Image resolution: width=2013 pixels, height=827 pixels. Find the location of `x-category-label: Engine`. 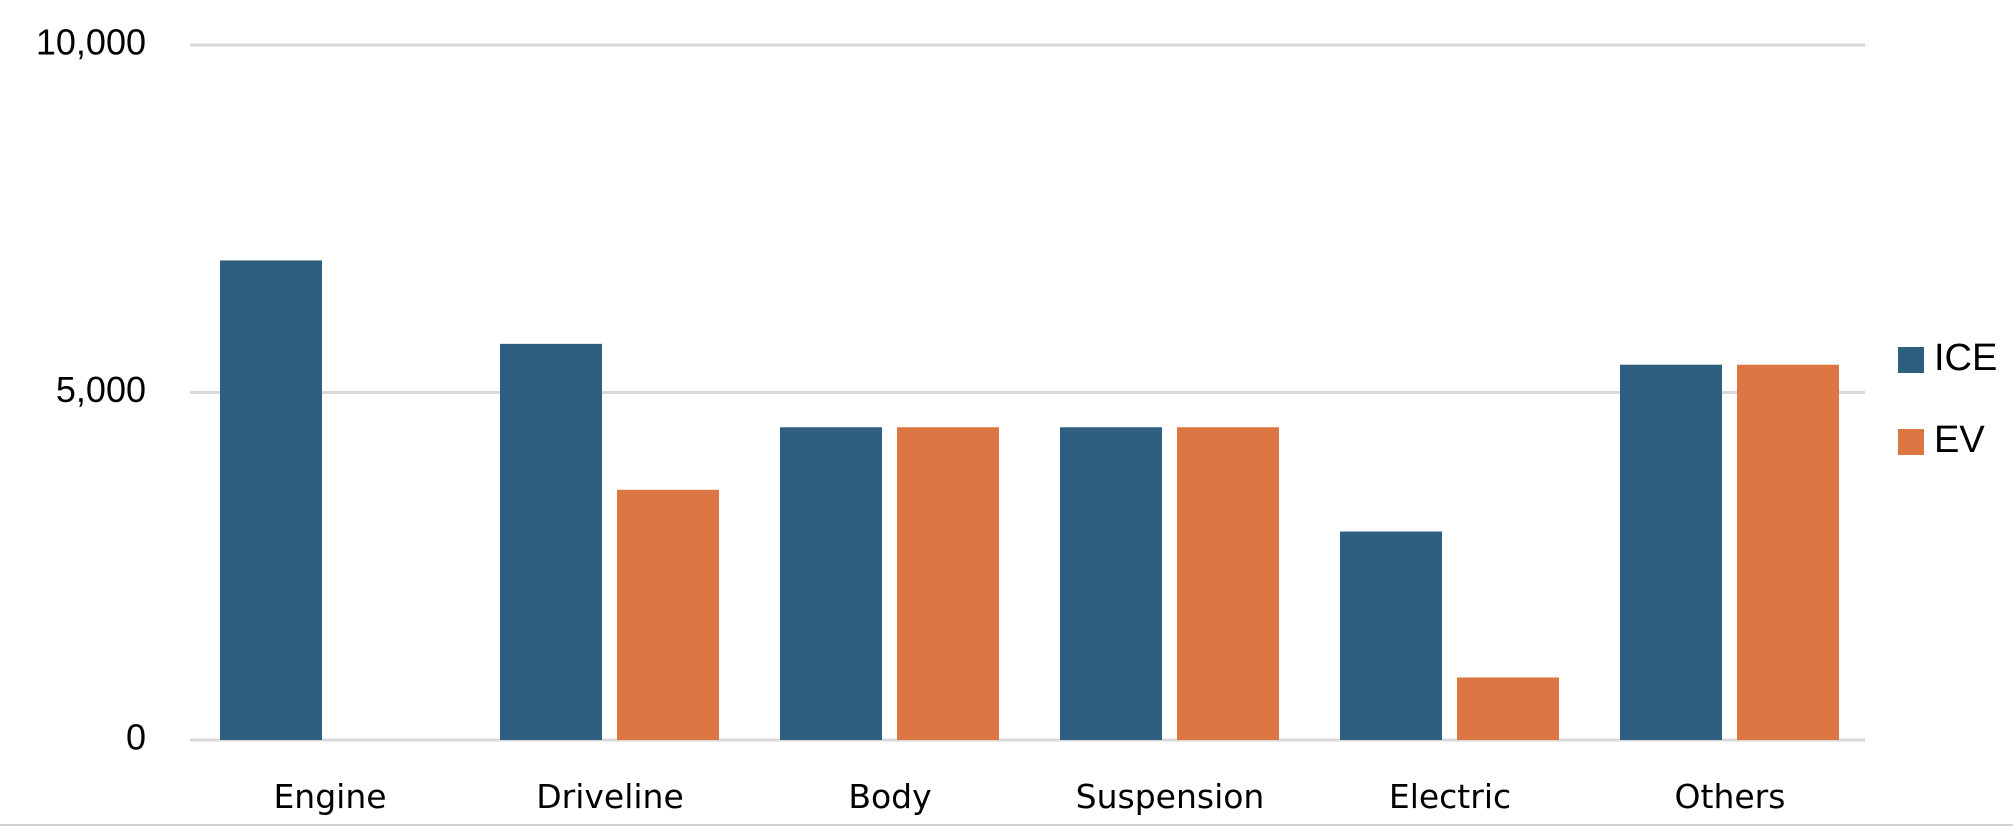

x-category-label: Engine is located at coordinates (329, 796).